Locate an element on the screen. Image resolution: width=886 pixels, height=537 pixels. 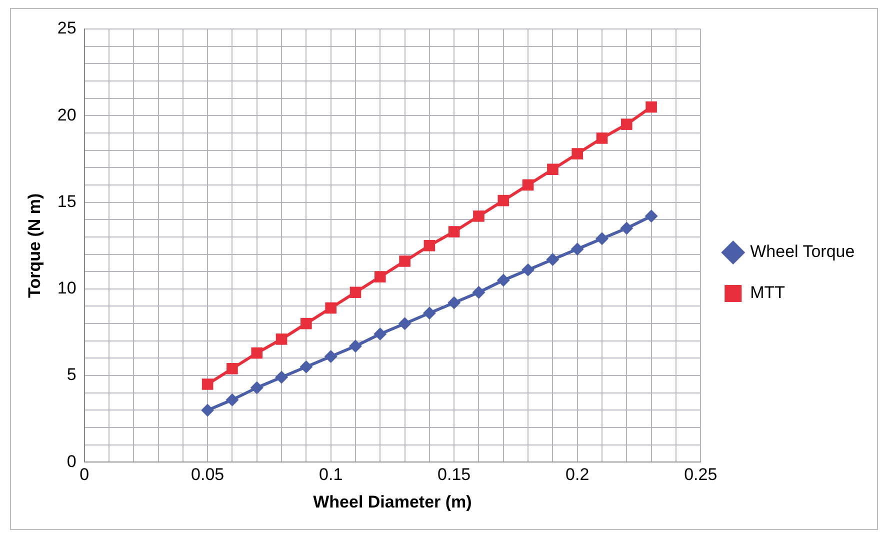
x-tick-label: 0.1 is located at coordinates (331, 474).